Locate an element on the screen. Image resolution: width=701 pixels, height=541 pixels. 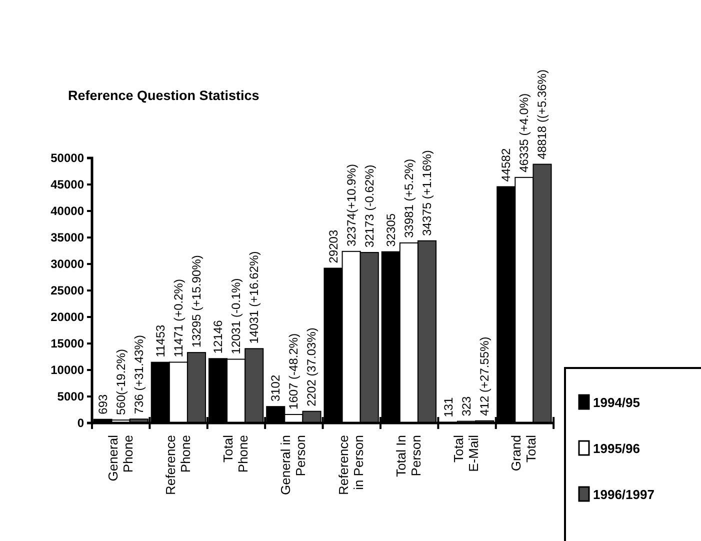
y-tick-label: 0 is located at coordinates (80, 423).